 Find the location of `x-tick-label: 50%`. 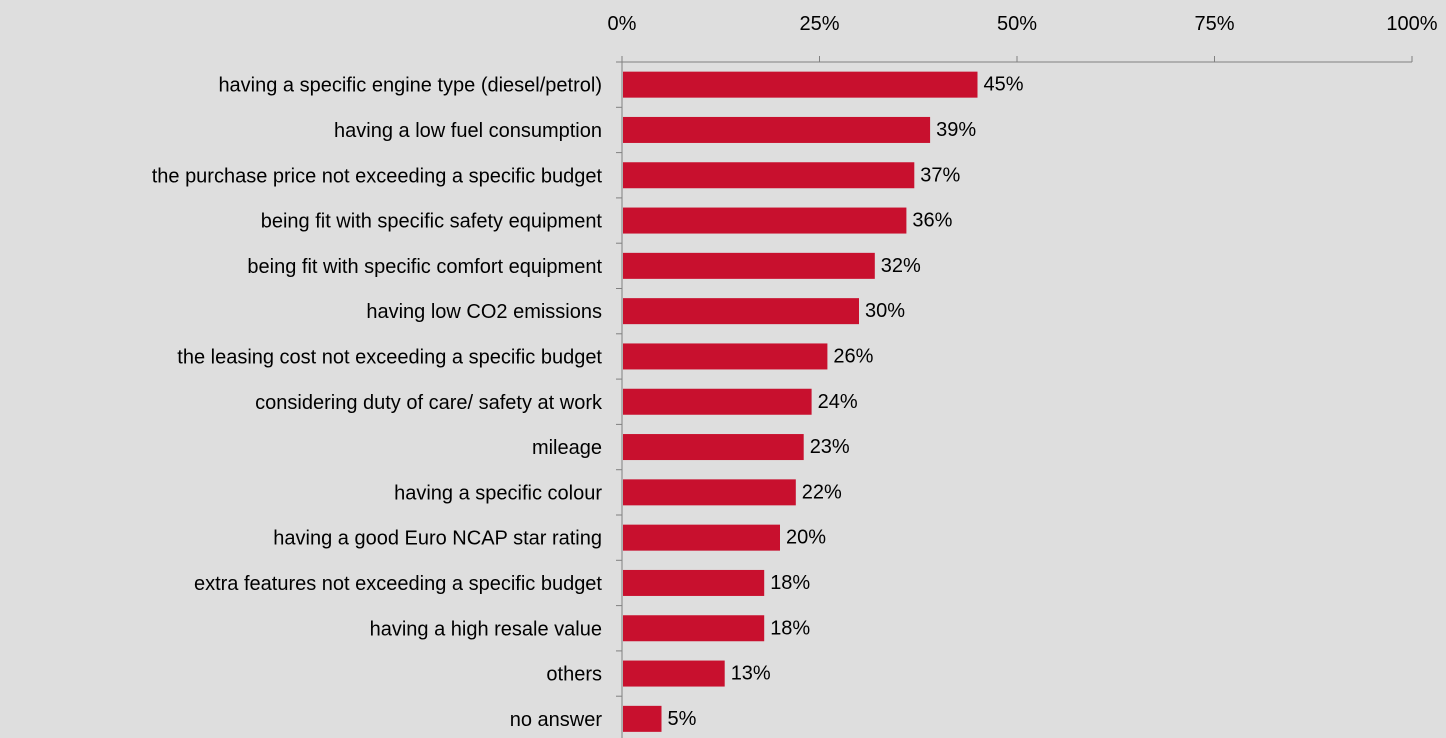

x-tick-label: 50% is located at coordinates (1017, 24).